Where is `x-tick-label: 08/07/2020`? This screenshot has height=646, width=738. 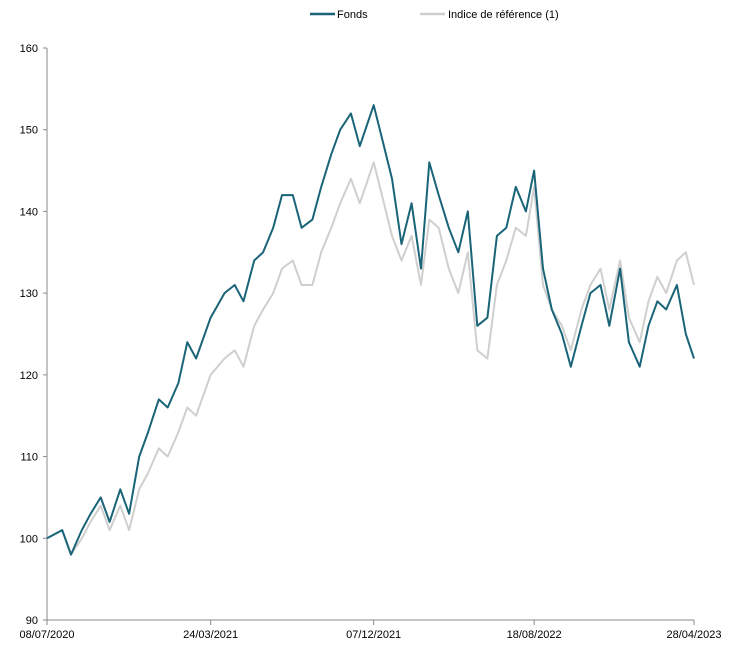 x-tick-label: 08/07/2020 is located at coordinates (46, 635).